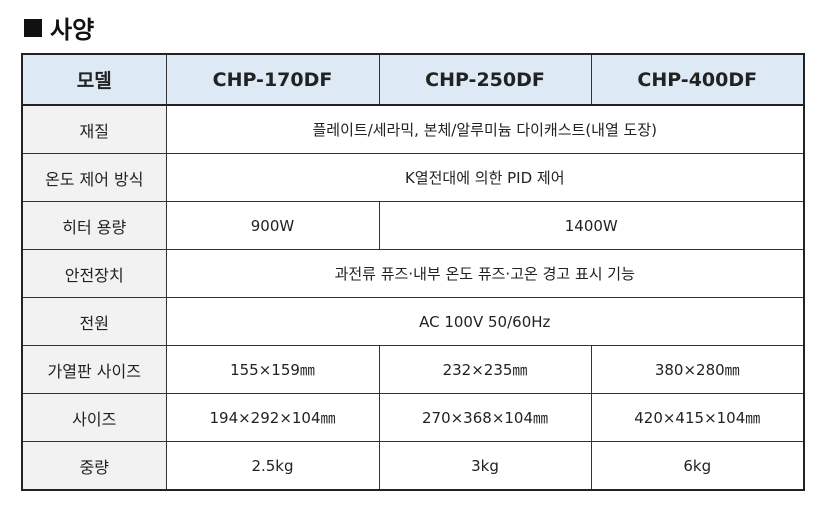  What do you see at coordinates (272, 225) in the screenshot?
I see `table-cell: 900W` at bounding box center [272, 225].